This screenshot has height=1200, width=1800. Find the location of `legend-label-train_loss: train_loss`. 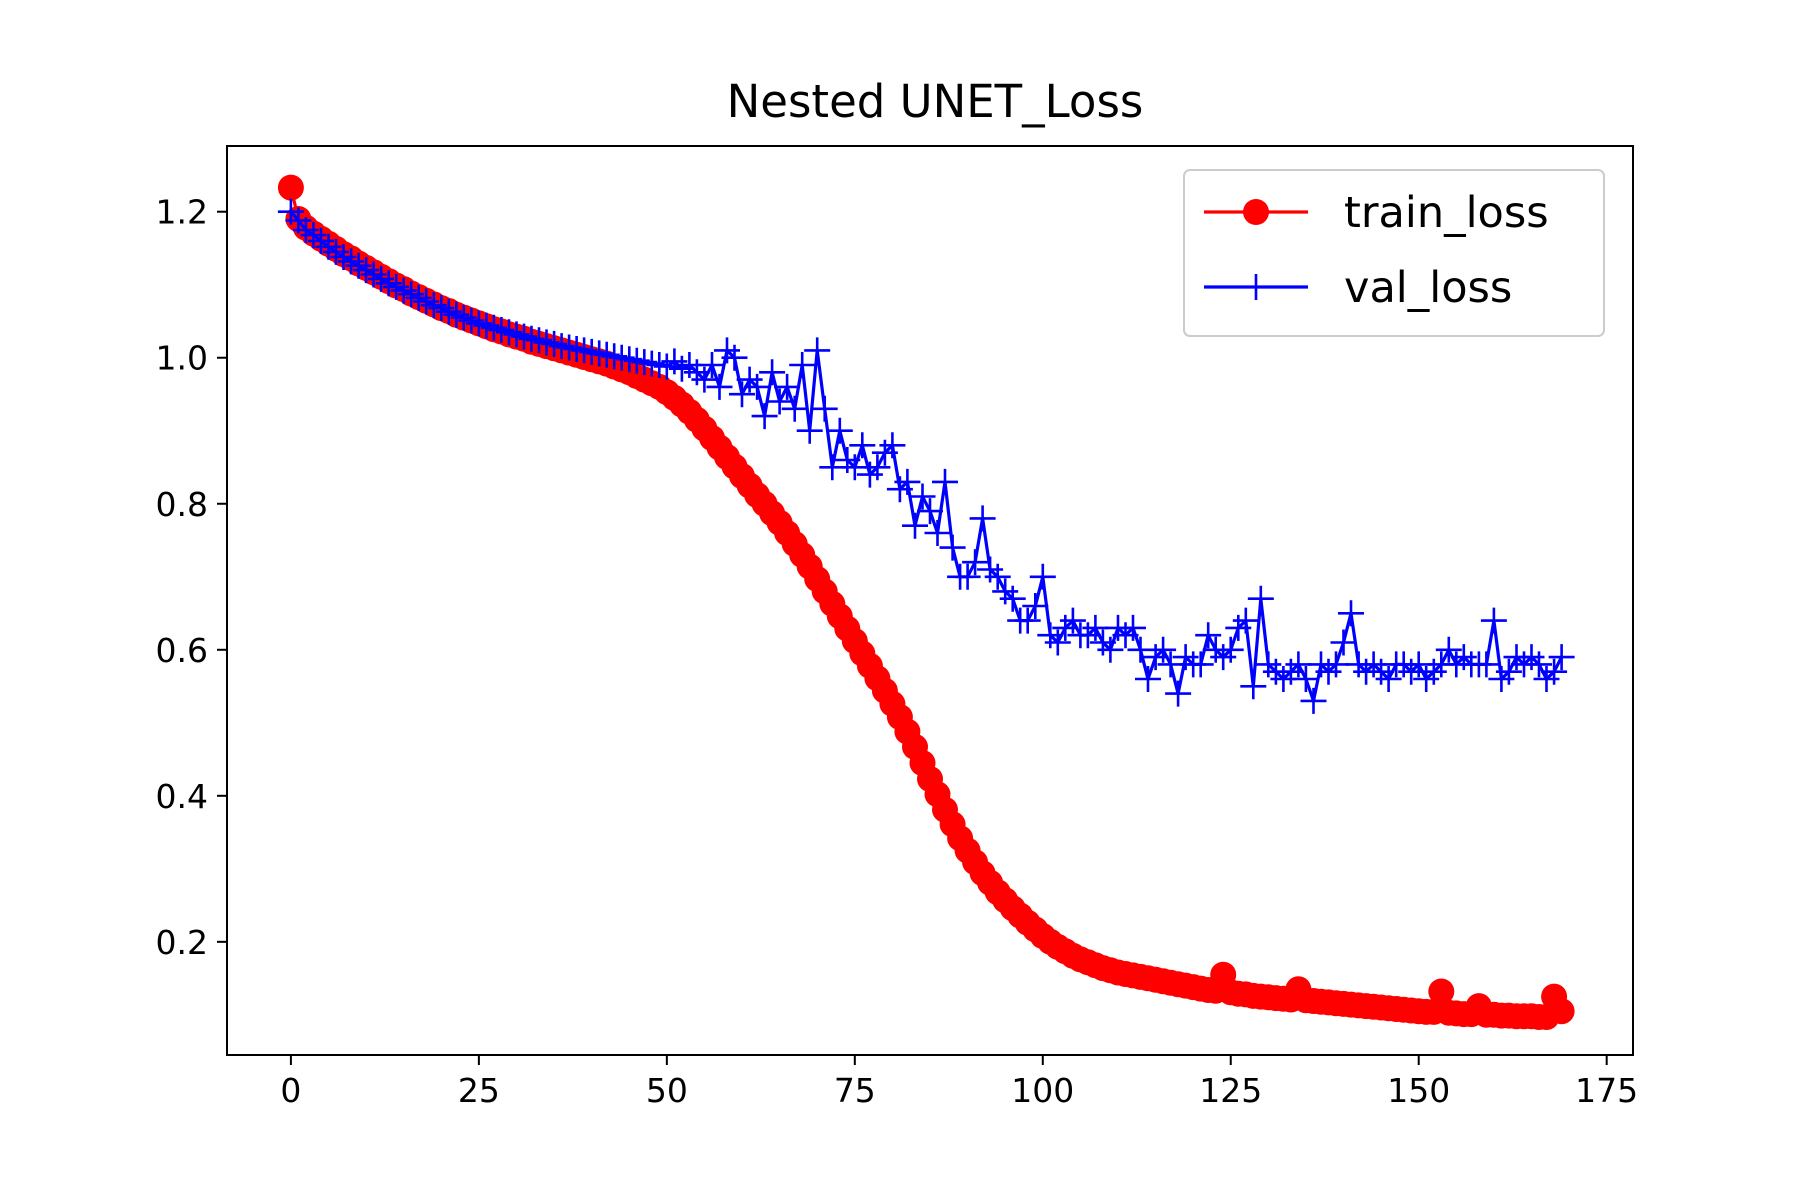

legend-label-train_loss: train_loss is located at coordinates (1446, 213).